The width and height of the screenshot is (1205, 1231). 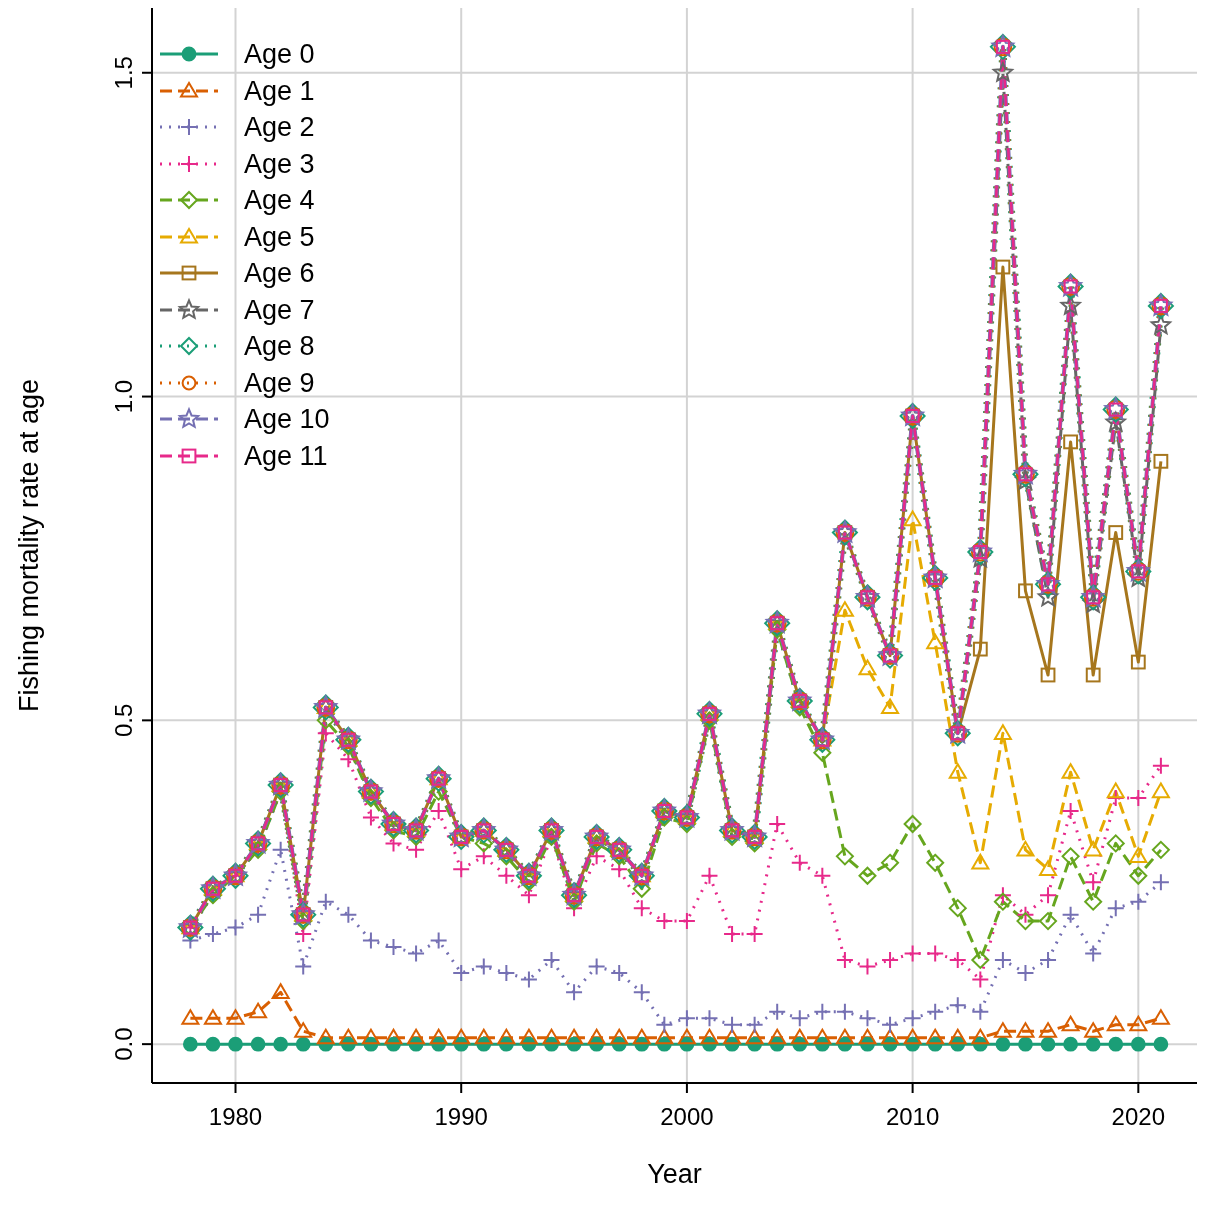 What do you see at coordinates (279, 346) in the screenshot?
I see `legend-label: Age 8` at bounding box center [279, 346].